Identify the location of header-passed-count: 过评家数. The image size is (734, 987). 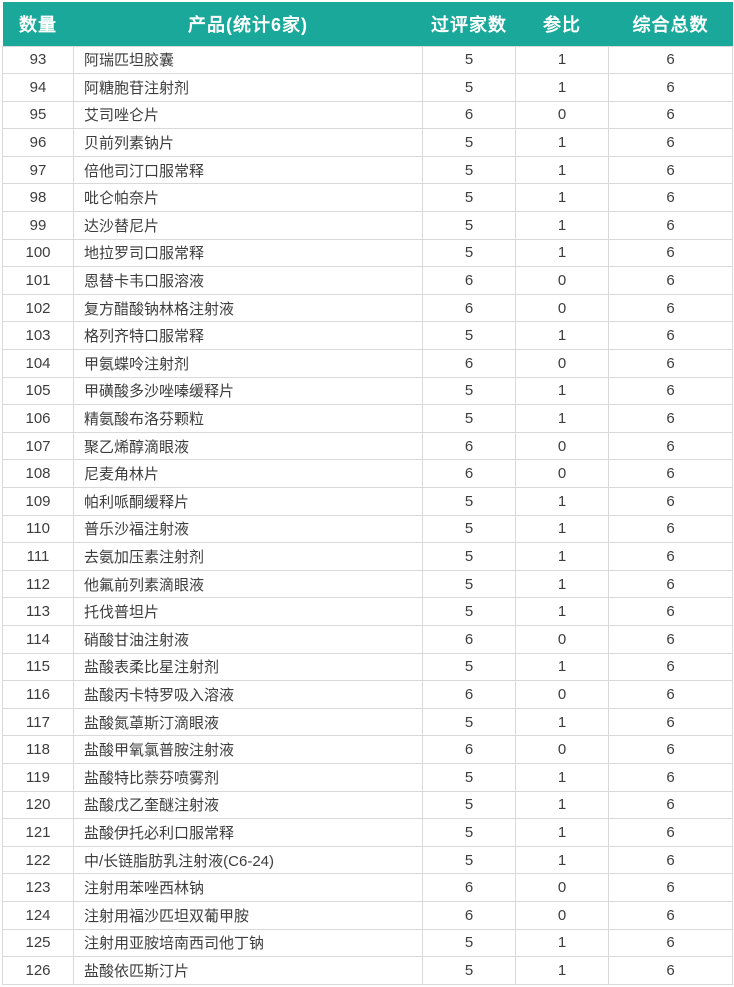
(469, 24).